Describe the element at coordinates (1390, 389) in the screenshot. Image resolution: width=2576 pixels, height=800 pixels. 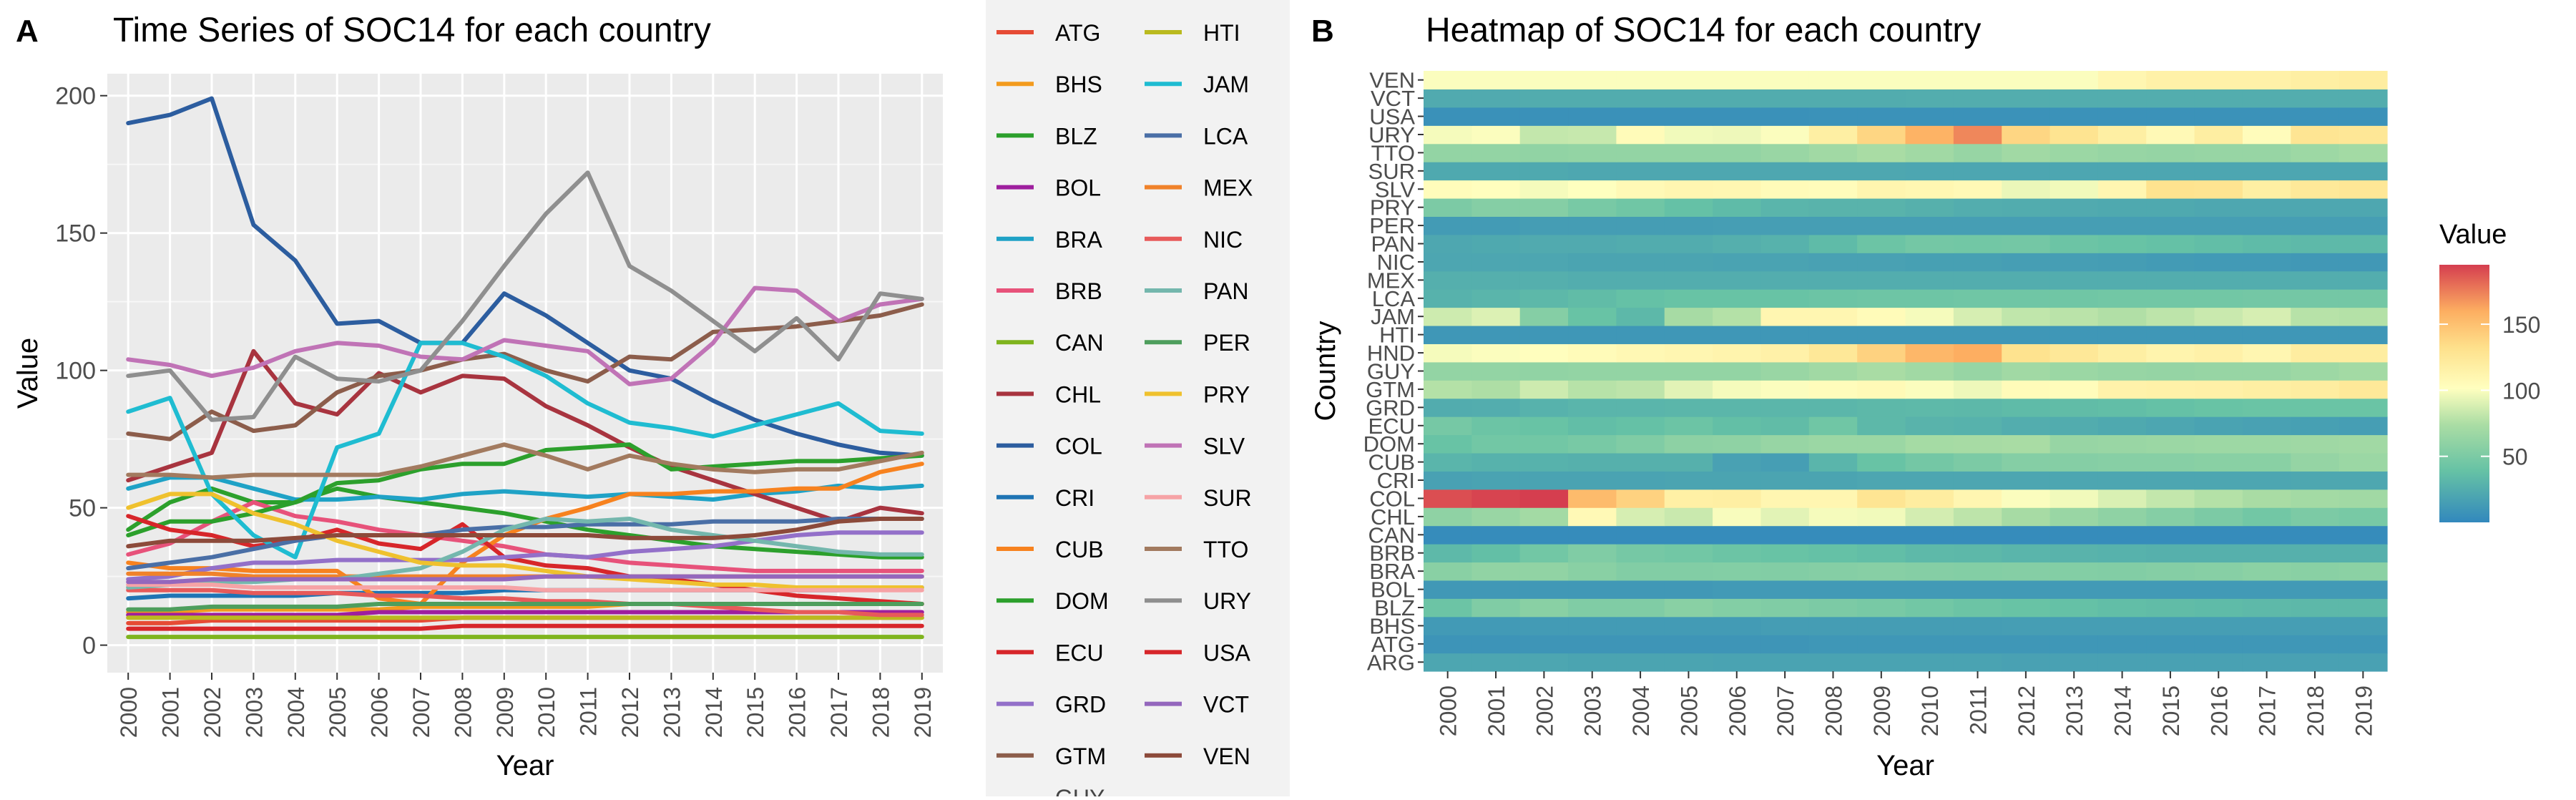
I see `heatmap-y-tick-label: GTM` at that location.